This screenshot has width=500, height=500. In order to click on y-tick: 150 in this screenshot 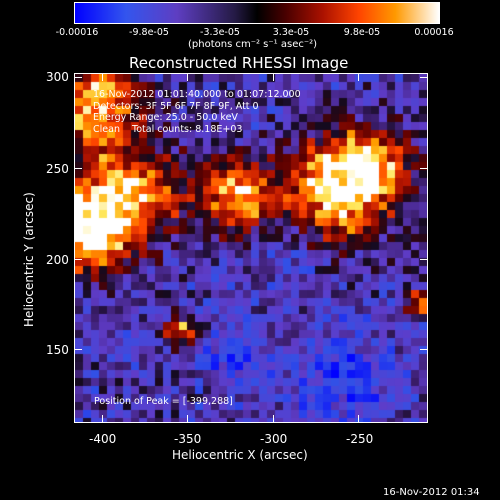, I will do `click(57, 350)`.